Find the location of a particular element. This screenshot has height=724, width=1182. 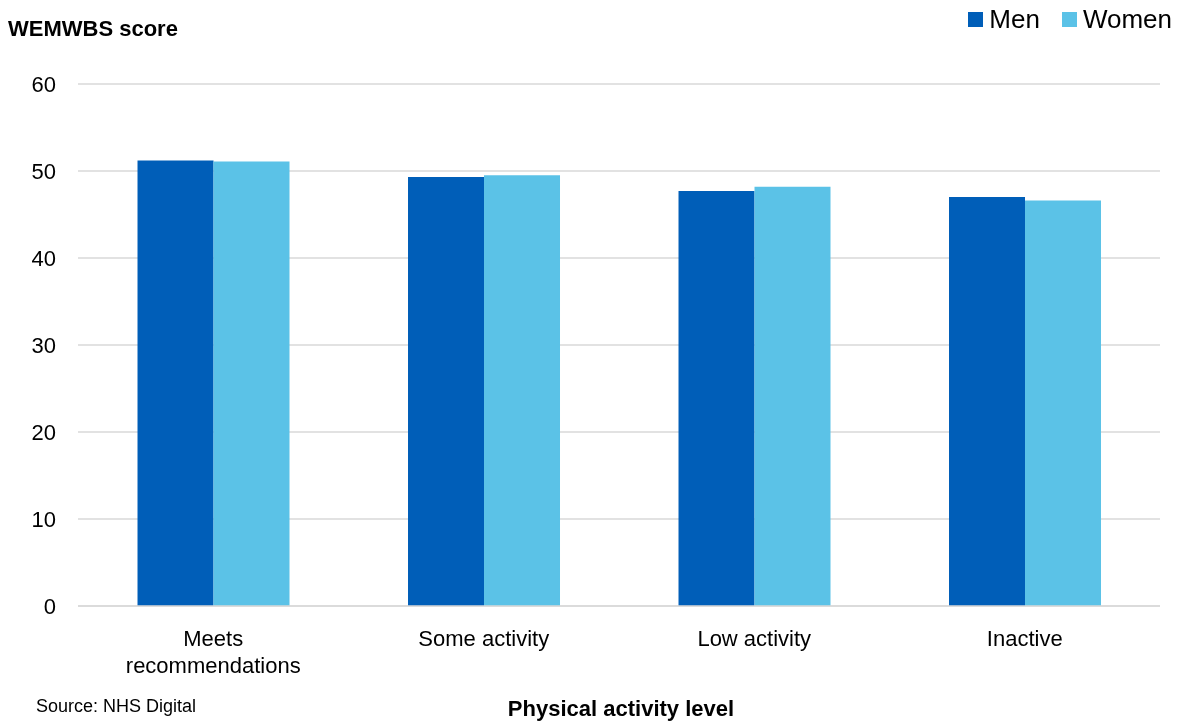

x-axis-title: Physical activity level is located at coordinates (621, 708).